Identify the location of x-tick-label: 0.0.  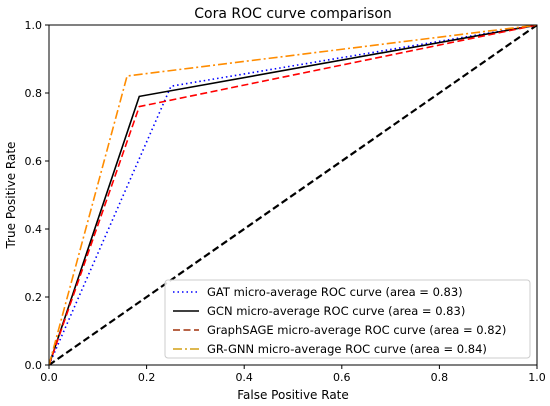
(49, 377).